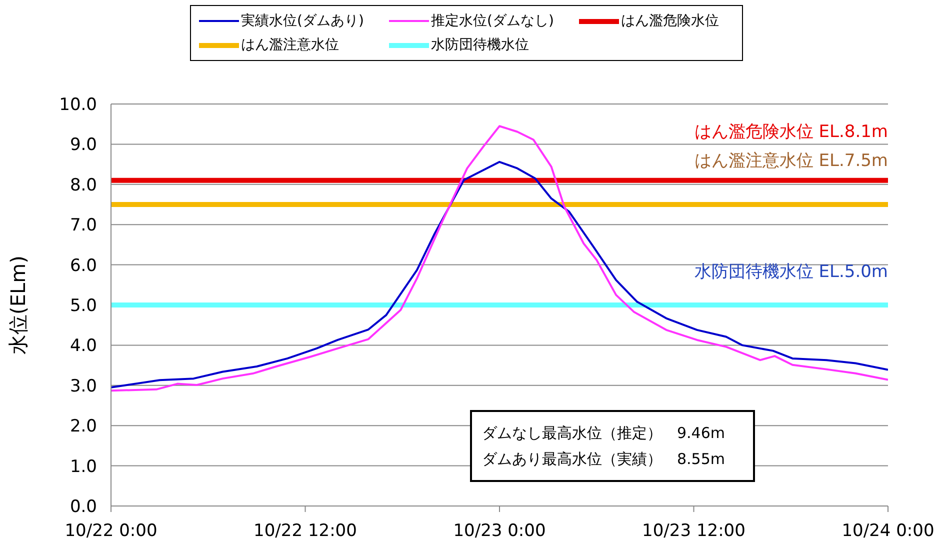  I want to click on x-tick-label: 10/24 0:00, so click(888, 531).